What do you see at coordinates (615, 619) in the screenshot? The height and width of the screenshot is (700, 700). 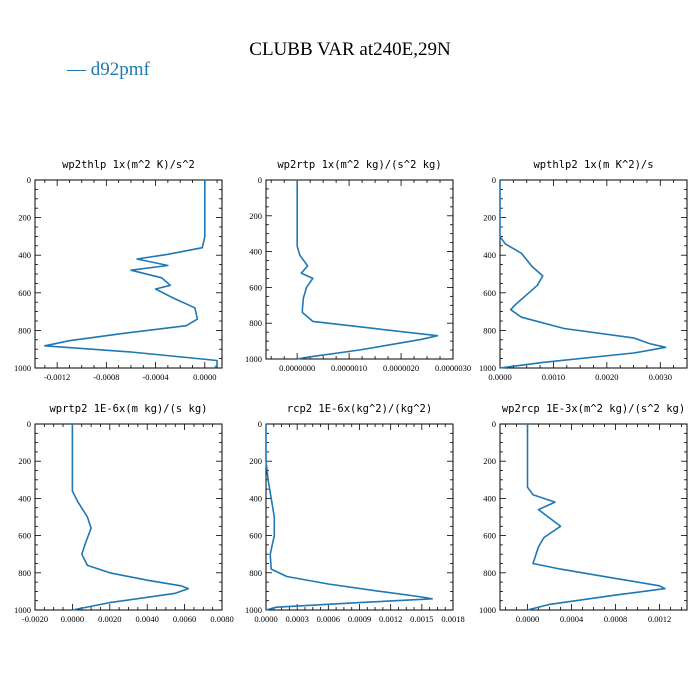 I see `x-tick-label: 0.0008` at bounding box center [615, 619].